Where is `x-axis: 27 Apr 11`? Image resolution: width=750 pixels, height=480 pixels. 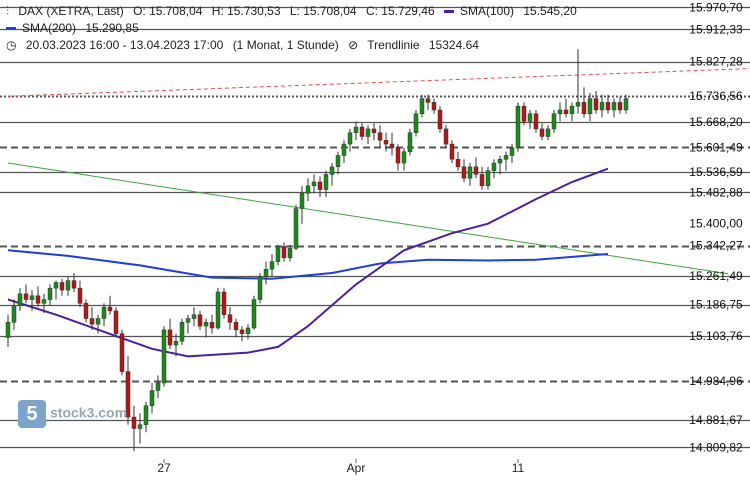 x-axis: 27 Apr 11 is located at coordinates (341, 467).